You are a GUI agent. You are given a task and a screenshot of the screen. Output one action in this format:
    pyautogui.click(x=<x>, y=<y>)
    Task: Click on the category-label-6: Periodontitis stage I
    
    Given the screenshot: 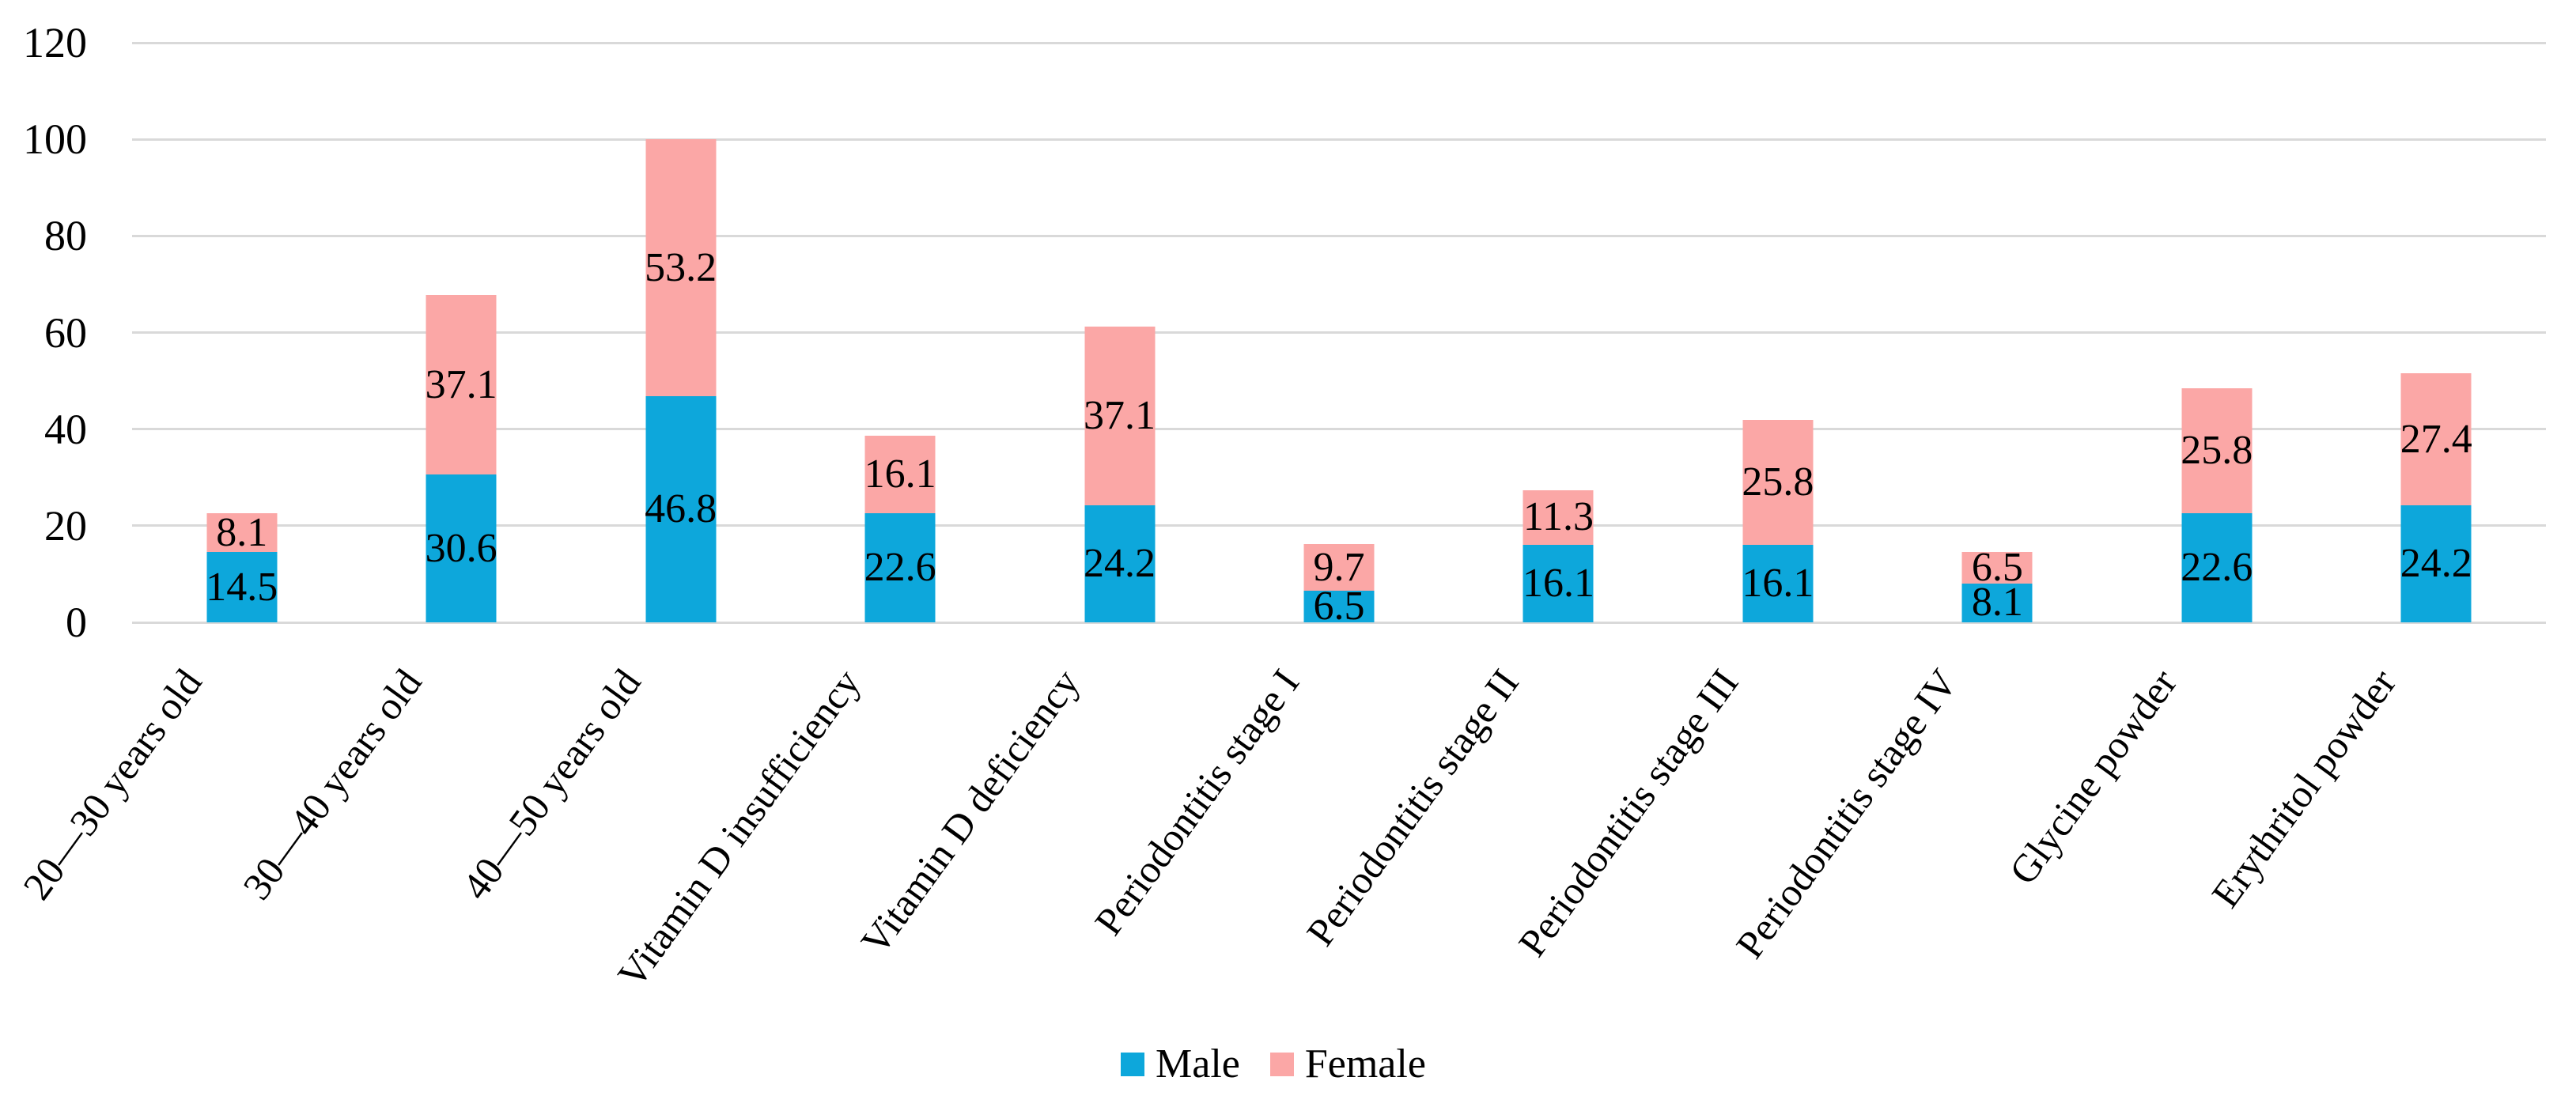 What is the action you would take?
    pyautogui.click(x=1197, y=802)
    